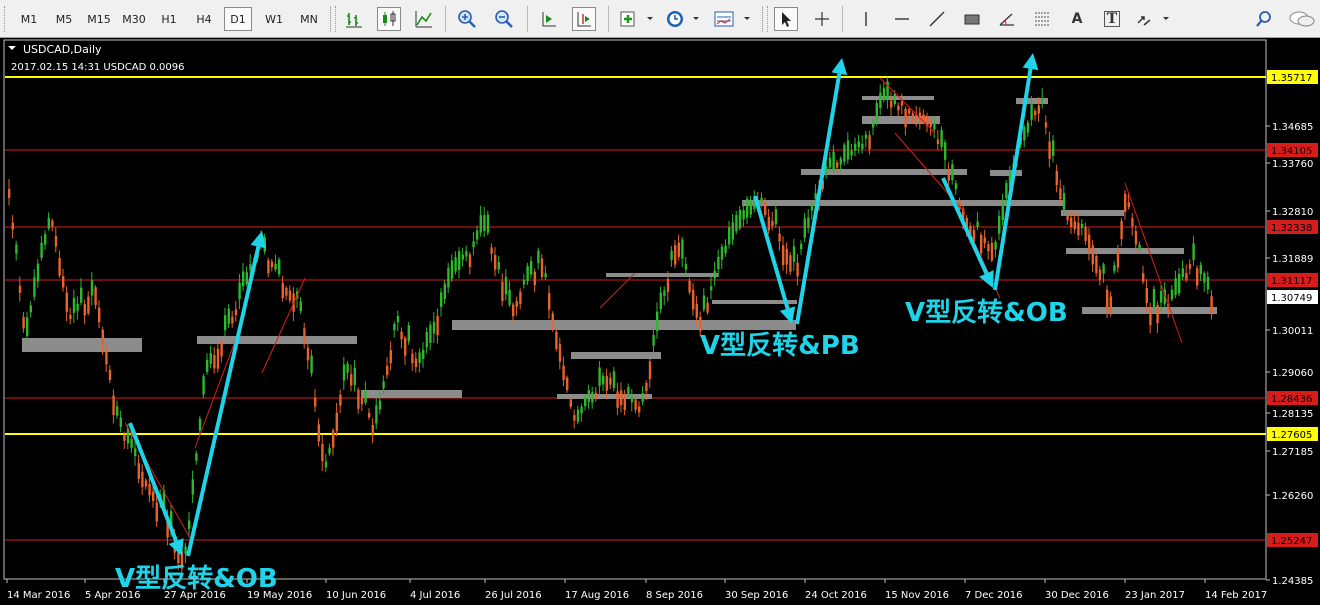  I want to click on angle-icon, so click(1007, 19).